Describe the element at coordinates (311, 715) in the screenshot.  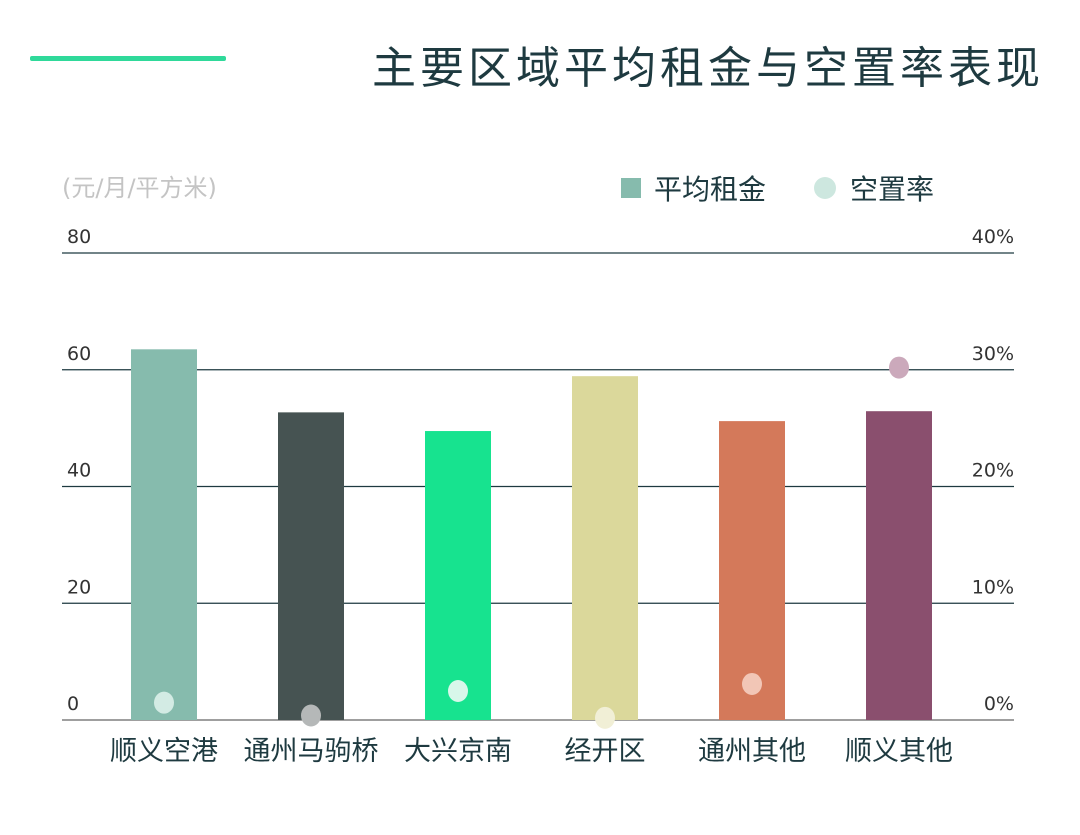
I see `vacancy-dot-通州马驹桥` at that location.